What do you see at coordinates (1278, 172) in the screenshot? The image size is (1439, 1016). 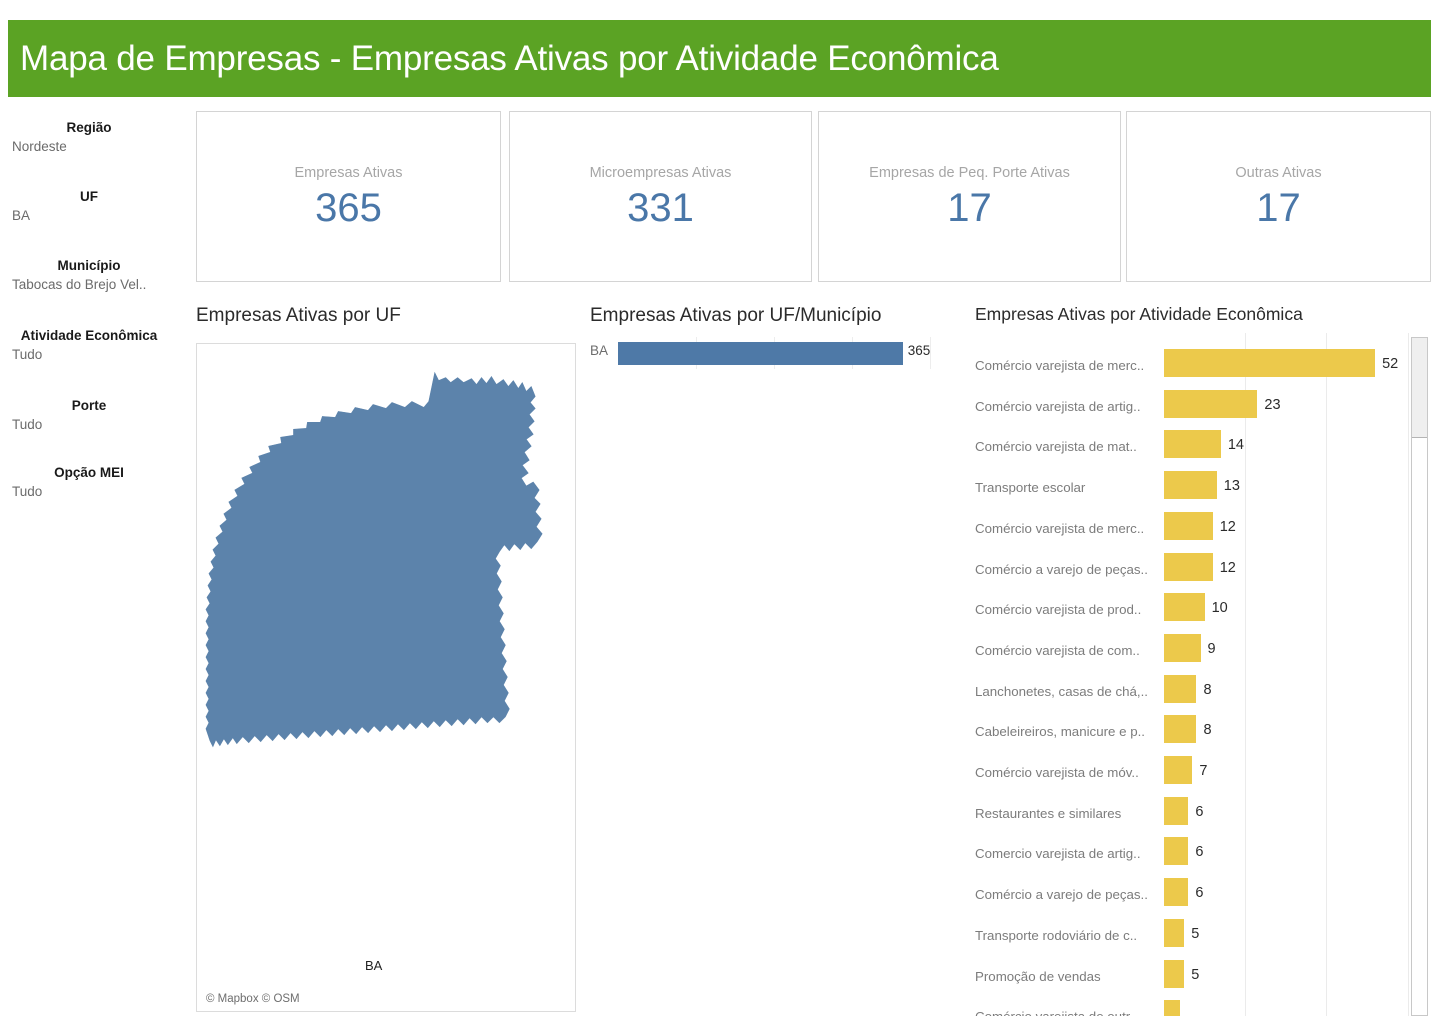 I see `kpi-label: Outras Ativas` at bounding box center [1278, 172].